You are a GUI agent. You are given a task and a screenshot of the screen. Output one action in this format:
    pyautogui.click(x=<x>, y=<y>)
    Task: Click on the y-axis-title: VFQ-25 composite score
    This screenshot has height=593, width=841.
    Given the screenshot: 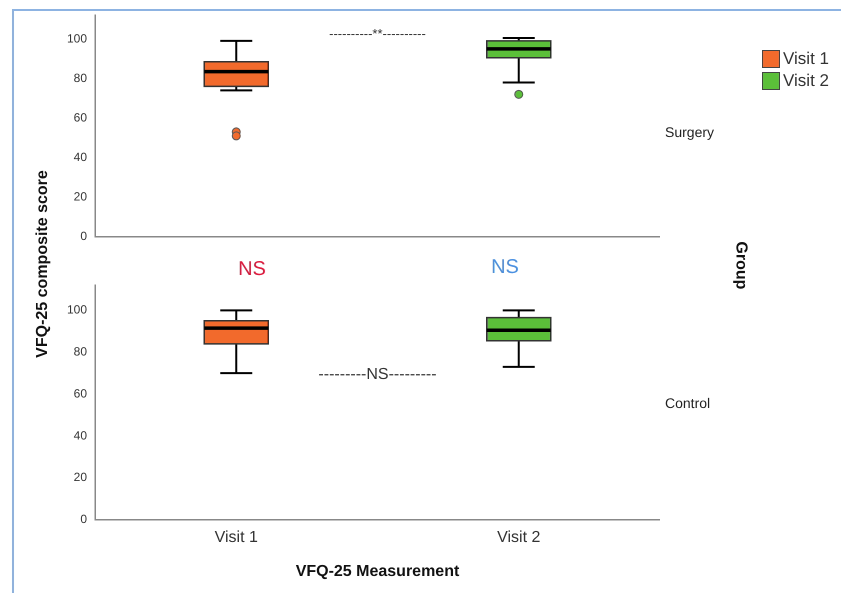 What is the action you would take?
    pyautogui.click(x=43, y=264)
    